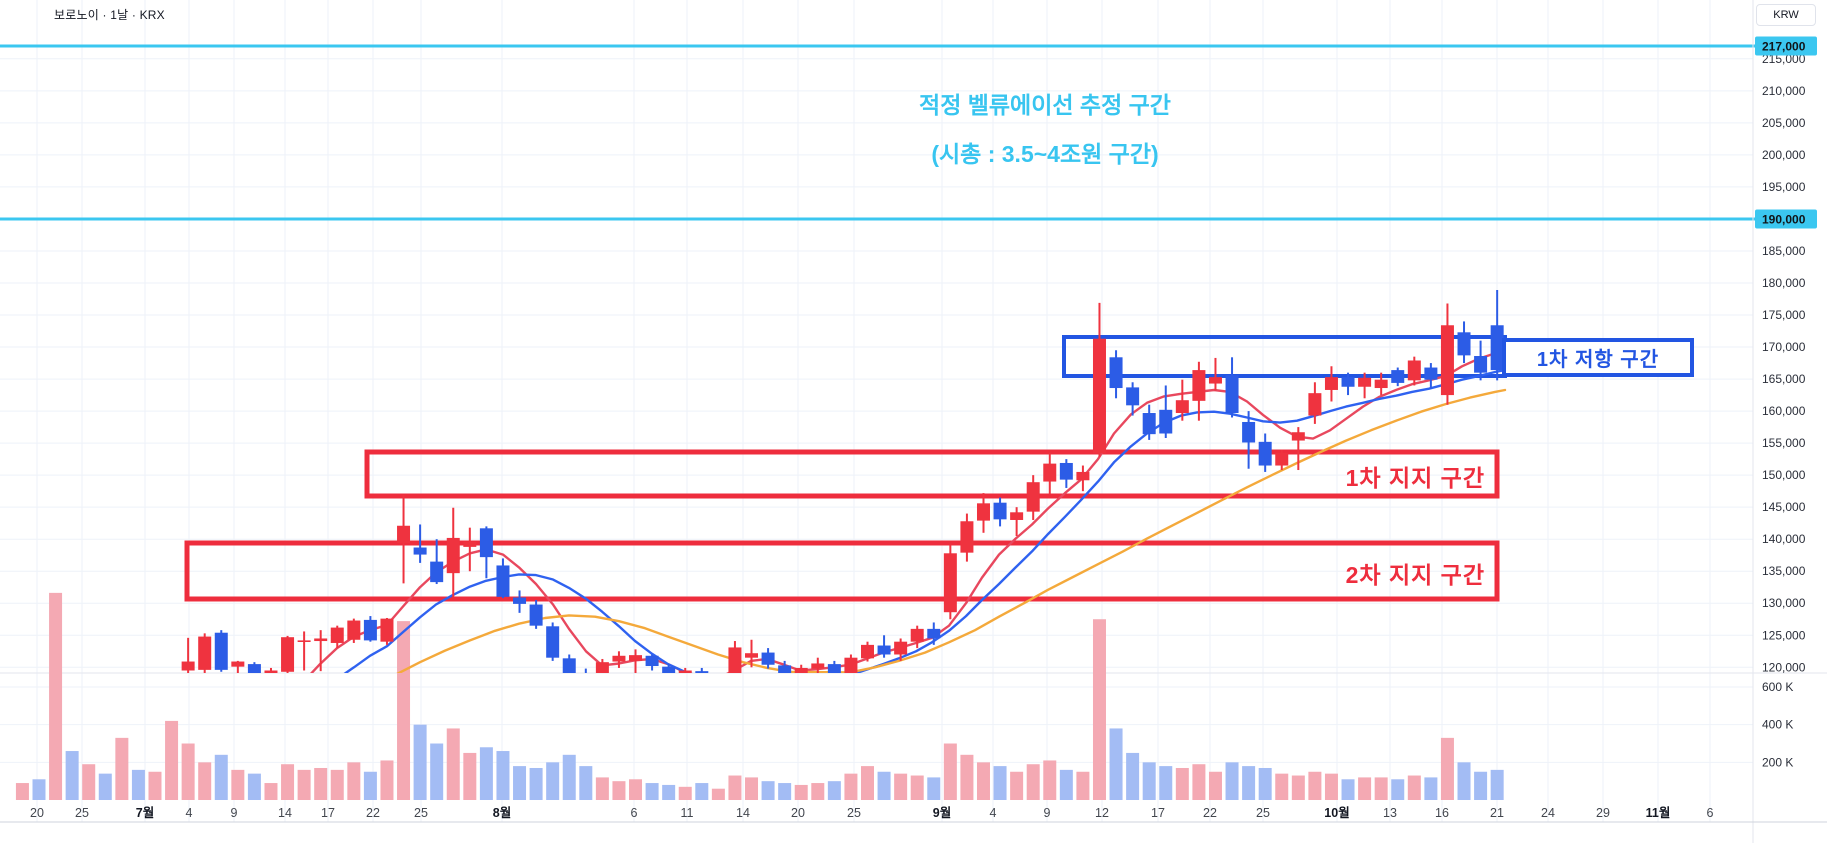 This screenshot has width=1827, height=843. Describe the element at coordinates (1777, 687) in the screenshot. I see `svg-text: 600 K` at that location.